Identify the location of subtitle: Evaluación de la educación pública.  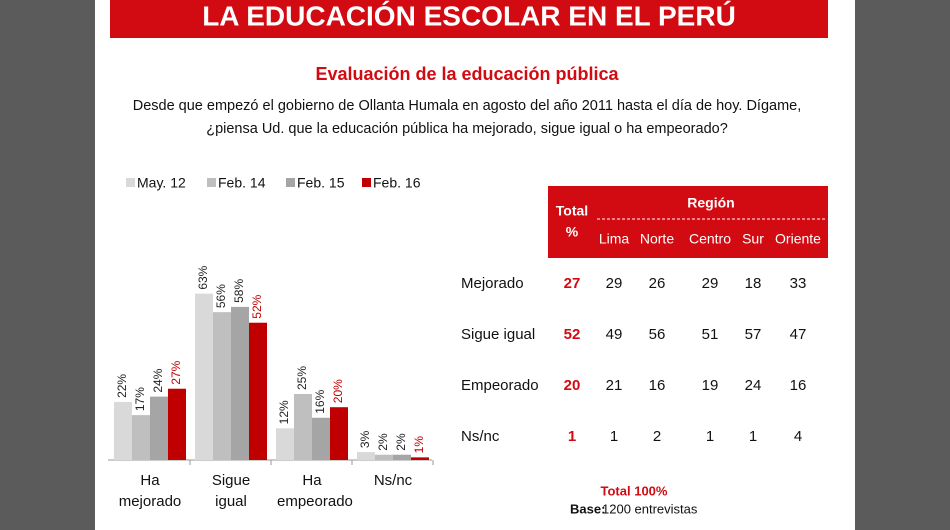
(467, 74).